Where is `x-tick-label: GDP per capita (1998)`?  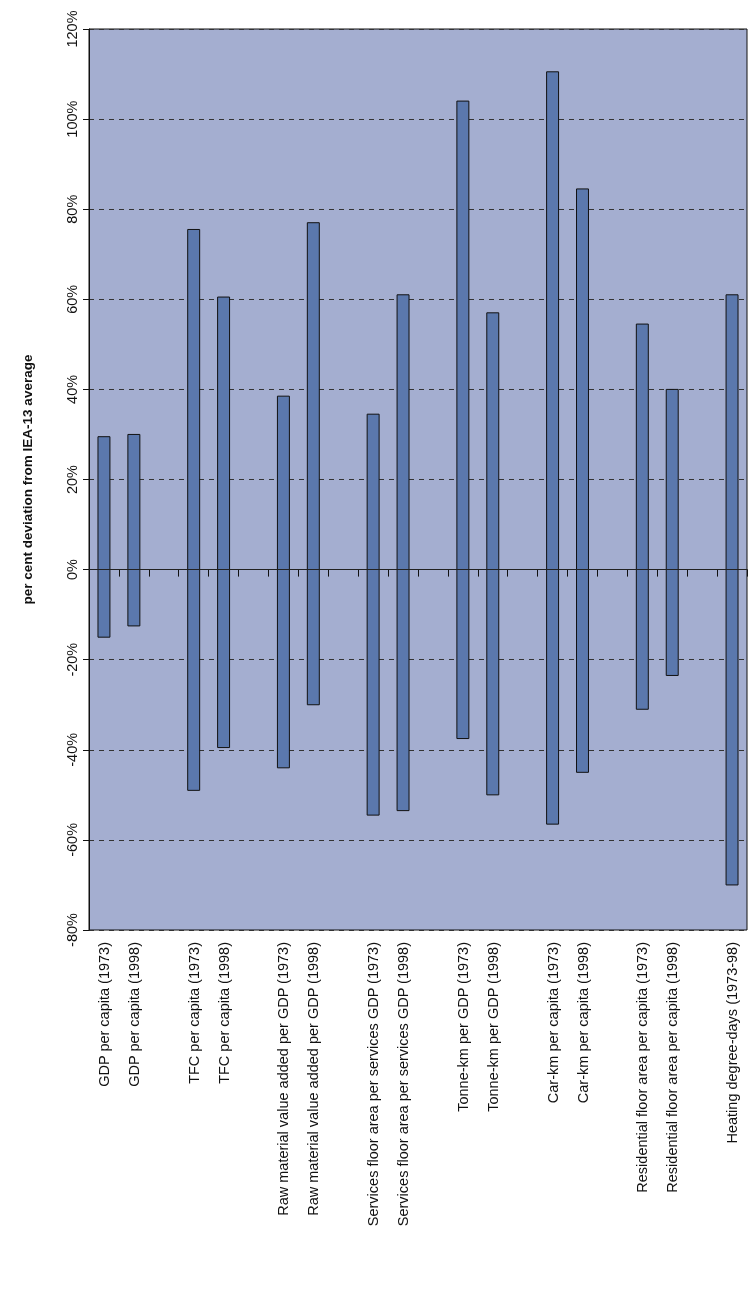 x-tick-label: GDP per capita (1998) is located at coordinates (133, 1014).